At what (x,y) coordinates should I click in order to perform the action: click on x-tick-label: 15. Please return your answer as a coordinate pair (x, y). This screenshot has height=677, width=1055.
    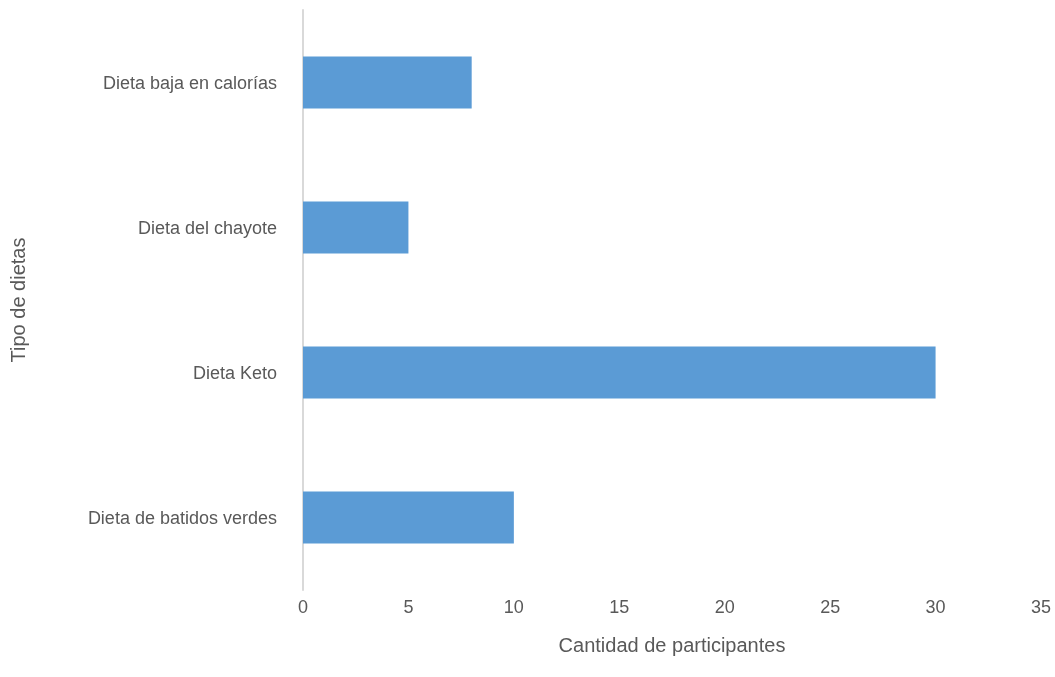
    Looking at the image, I should click on (619, 607).